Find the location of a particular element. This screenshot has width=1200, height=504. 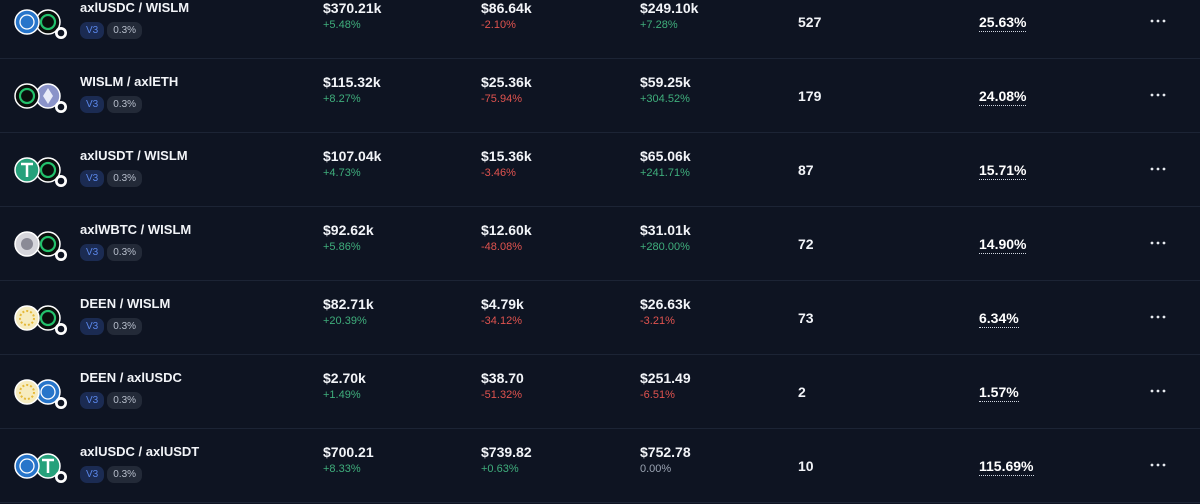

volume-cell: $12.60k -48.08% is located at coordinates (506, 237).